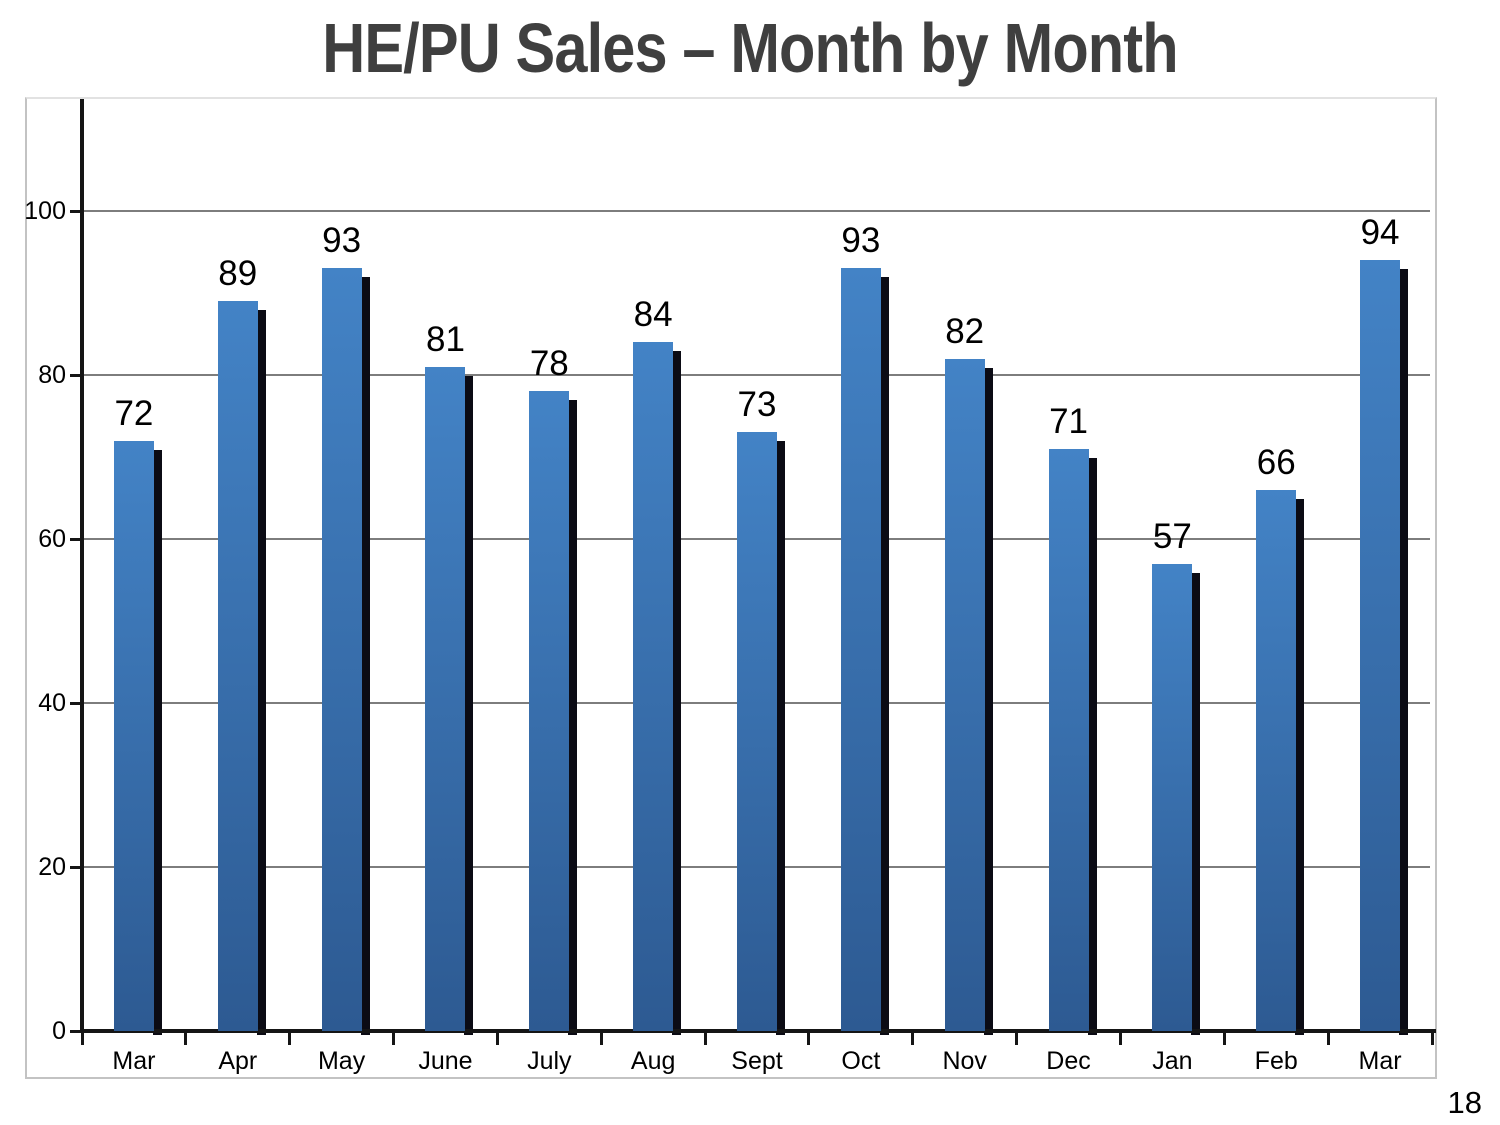 This screenshot has height=1125, width=1500. Describe the element at coordinates (965, 331) in the screenshot. I see `bar-value-label: 82` at that location.